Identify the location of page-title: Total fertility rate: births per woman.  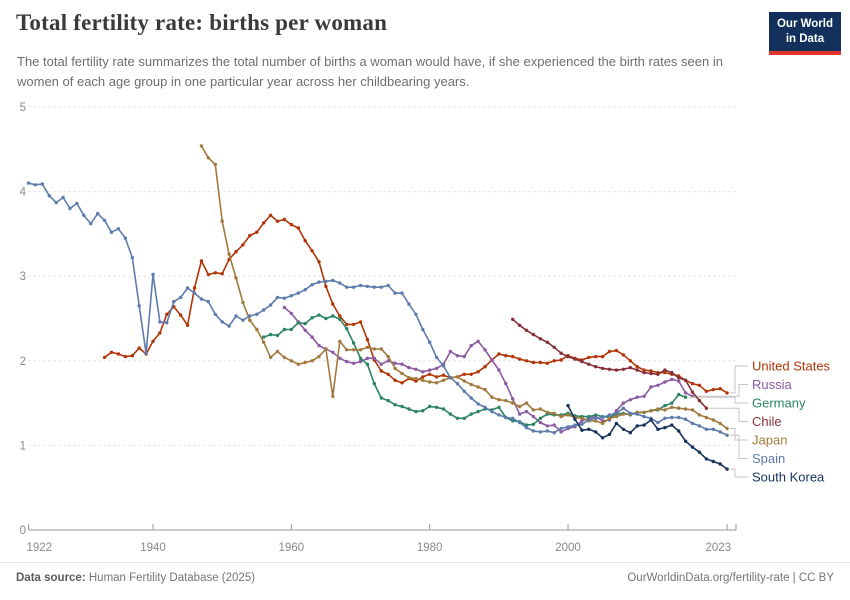
(202, 22).